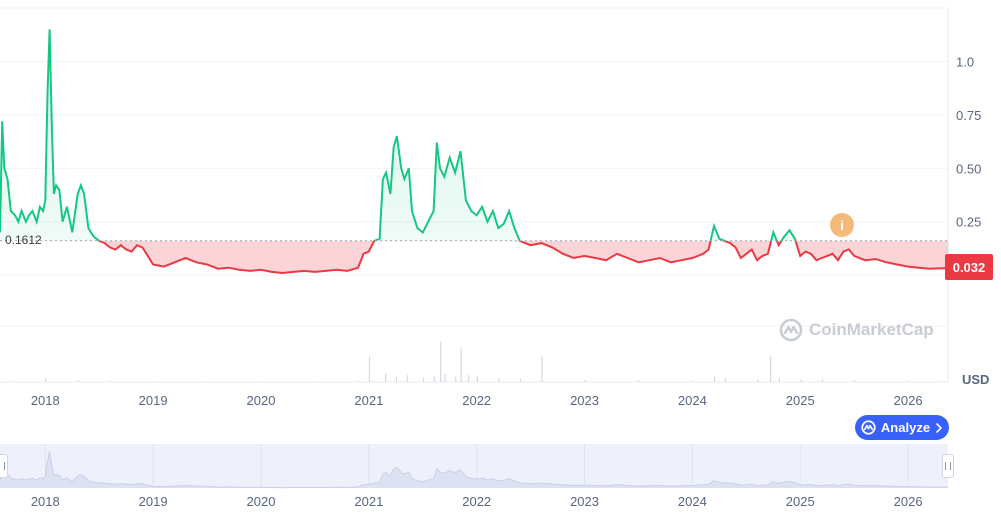  What do you see at coordinates (871, 329) in the screenshot?
I see `watermark-text: CoinMarketCap` at bounding box center [871, 329].